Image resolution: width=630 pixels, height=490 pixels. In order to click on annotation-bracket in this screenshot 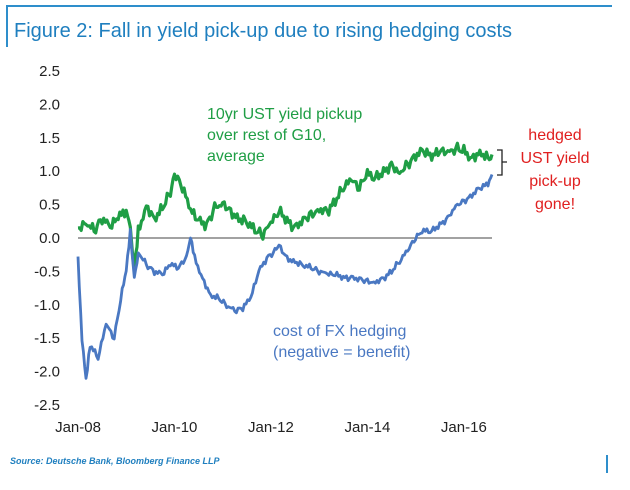, I will do `click(502, 162)`.